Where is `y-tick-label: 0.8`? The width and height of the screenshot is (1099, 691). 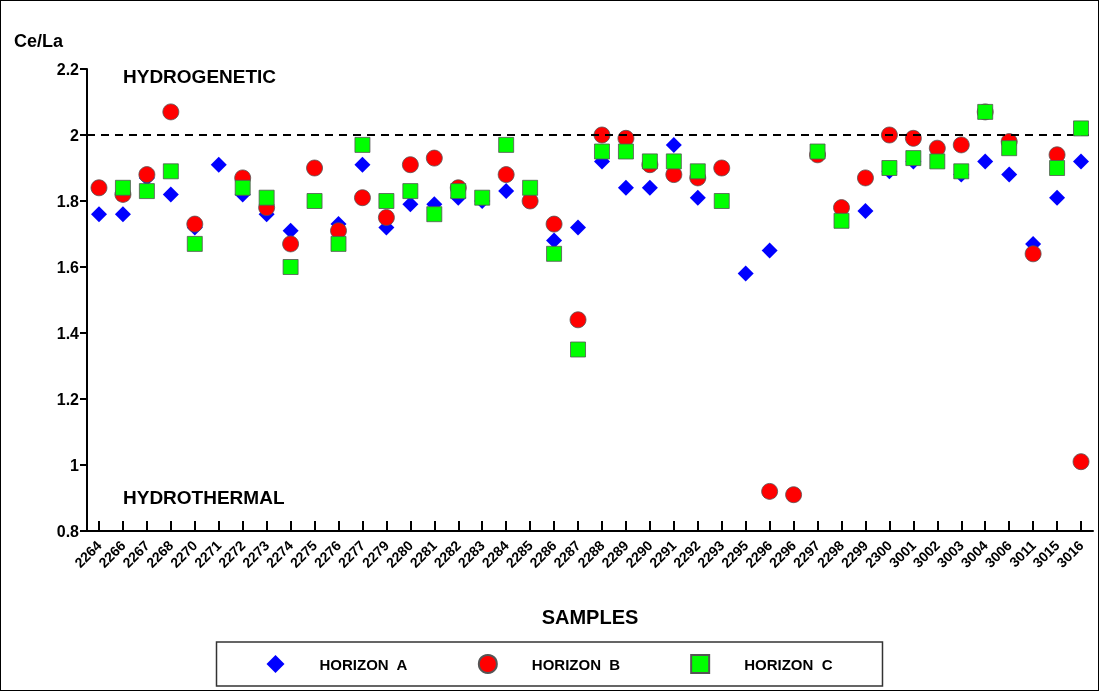 y-tick-label: 0.8 is located at coordinates (68, 531).